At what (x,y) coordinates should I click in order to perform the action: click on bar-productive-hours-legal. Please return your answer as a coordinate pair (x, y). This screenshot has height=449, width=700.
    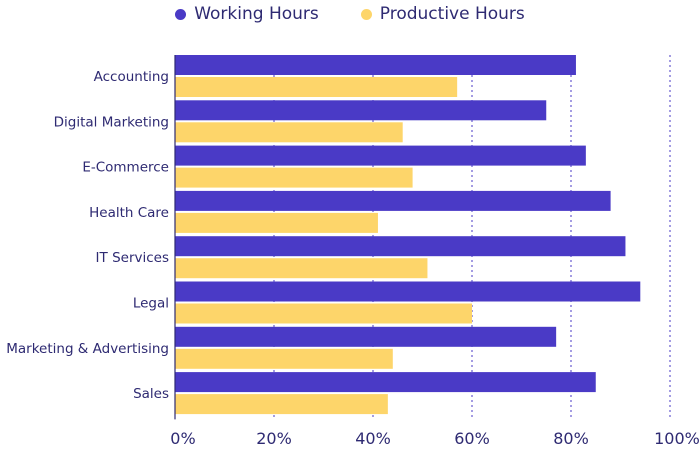
    Looking at the image, I should click on (323, 313).